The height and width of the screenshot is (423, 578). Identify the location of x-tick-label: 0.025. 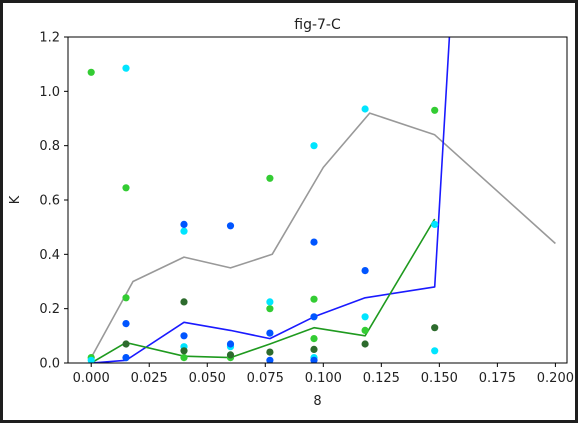
(149, 378).